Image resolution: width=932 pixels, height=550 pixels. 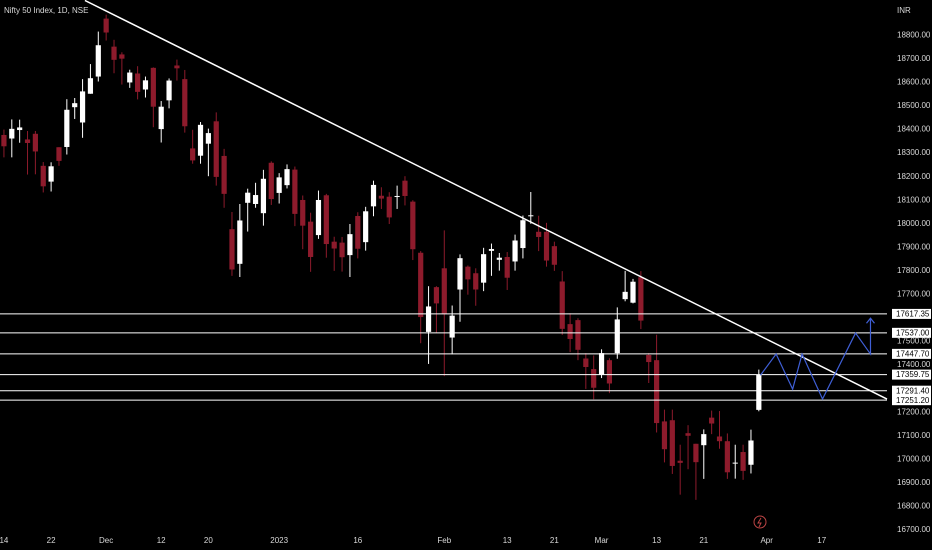 What do you see at coordinates (444, 540) in the screenshot?
I see `x-tick-label: Feb` at bounding box center [444, 540].